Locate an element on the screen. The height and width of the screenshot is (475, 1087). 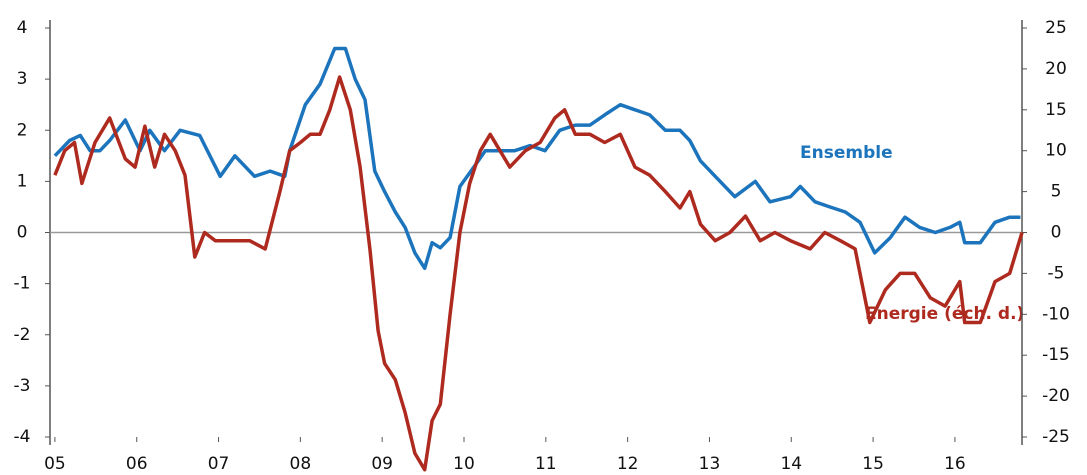
x-tick-label: 12 is located at coordinates (628, 464).